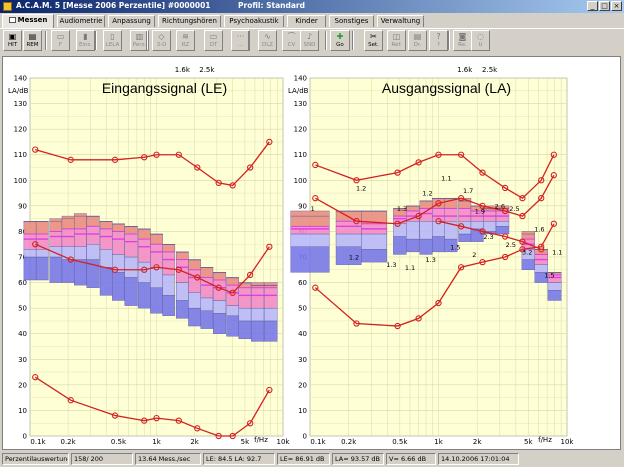 The width and height of the screenshot is (624, 467). I want to click on tab-label: Audiometrie, so click(81, 21).